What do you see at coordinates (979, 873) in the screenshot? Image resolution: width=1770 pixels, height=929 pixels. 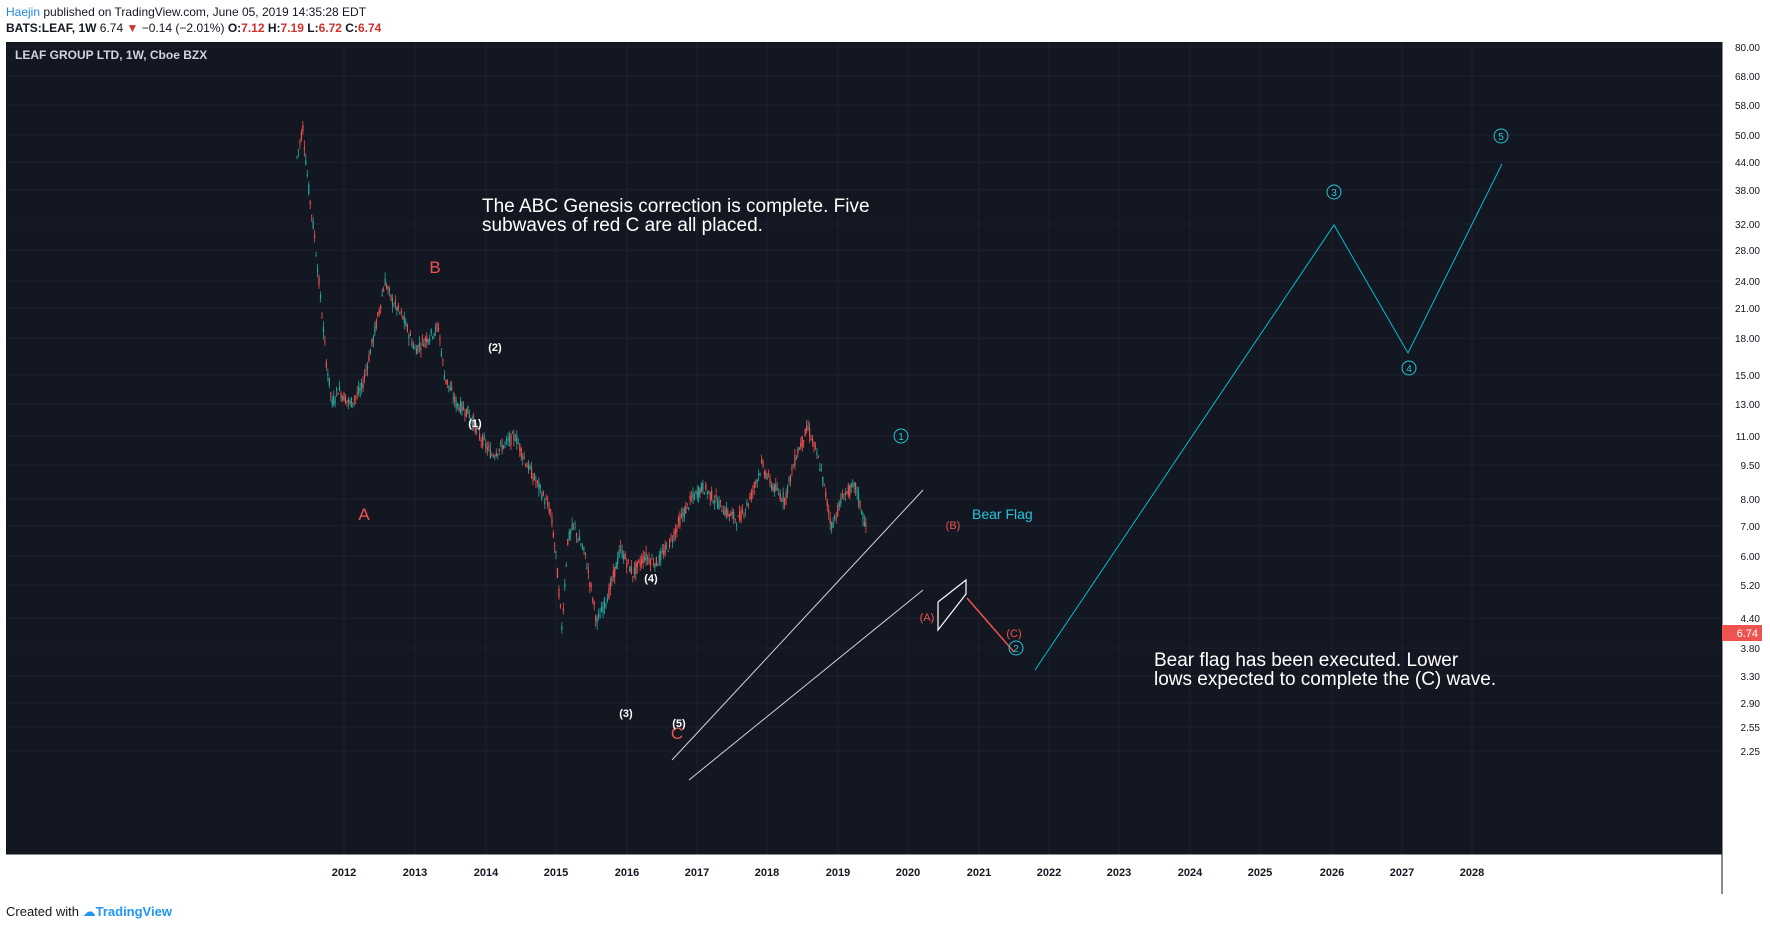 I see `year-tick-label: 2021` at bounding box center [979, 873].